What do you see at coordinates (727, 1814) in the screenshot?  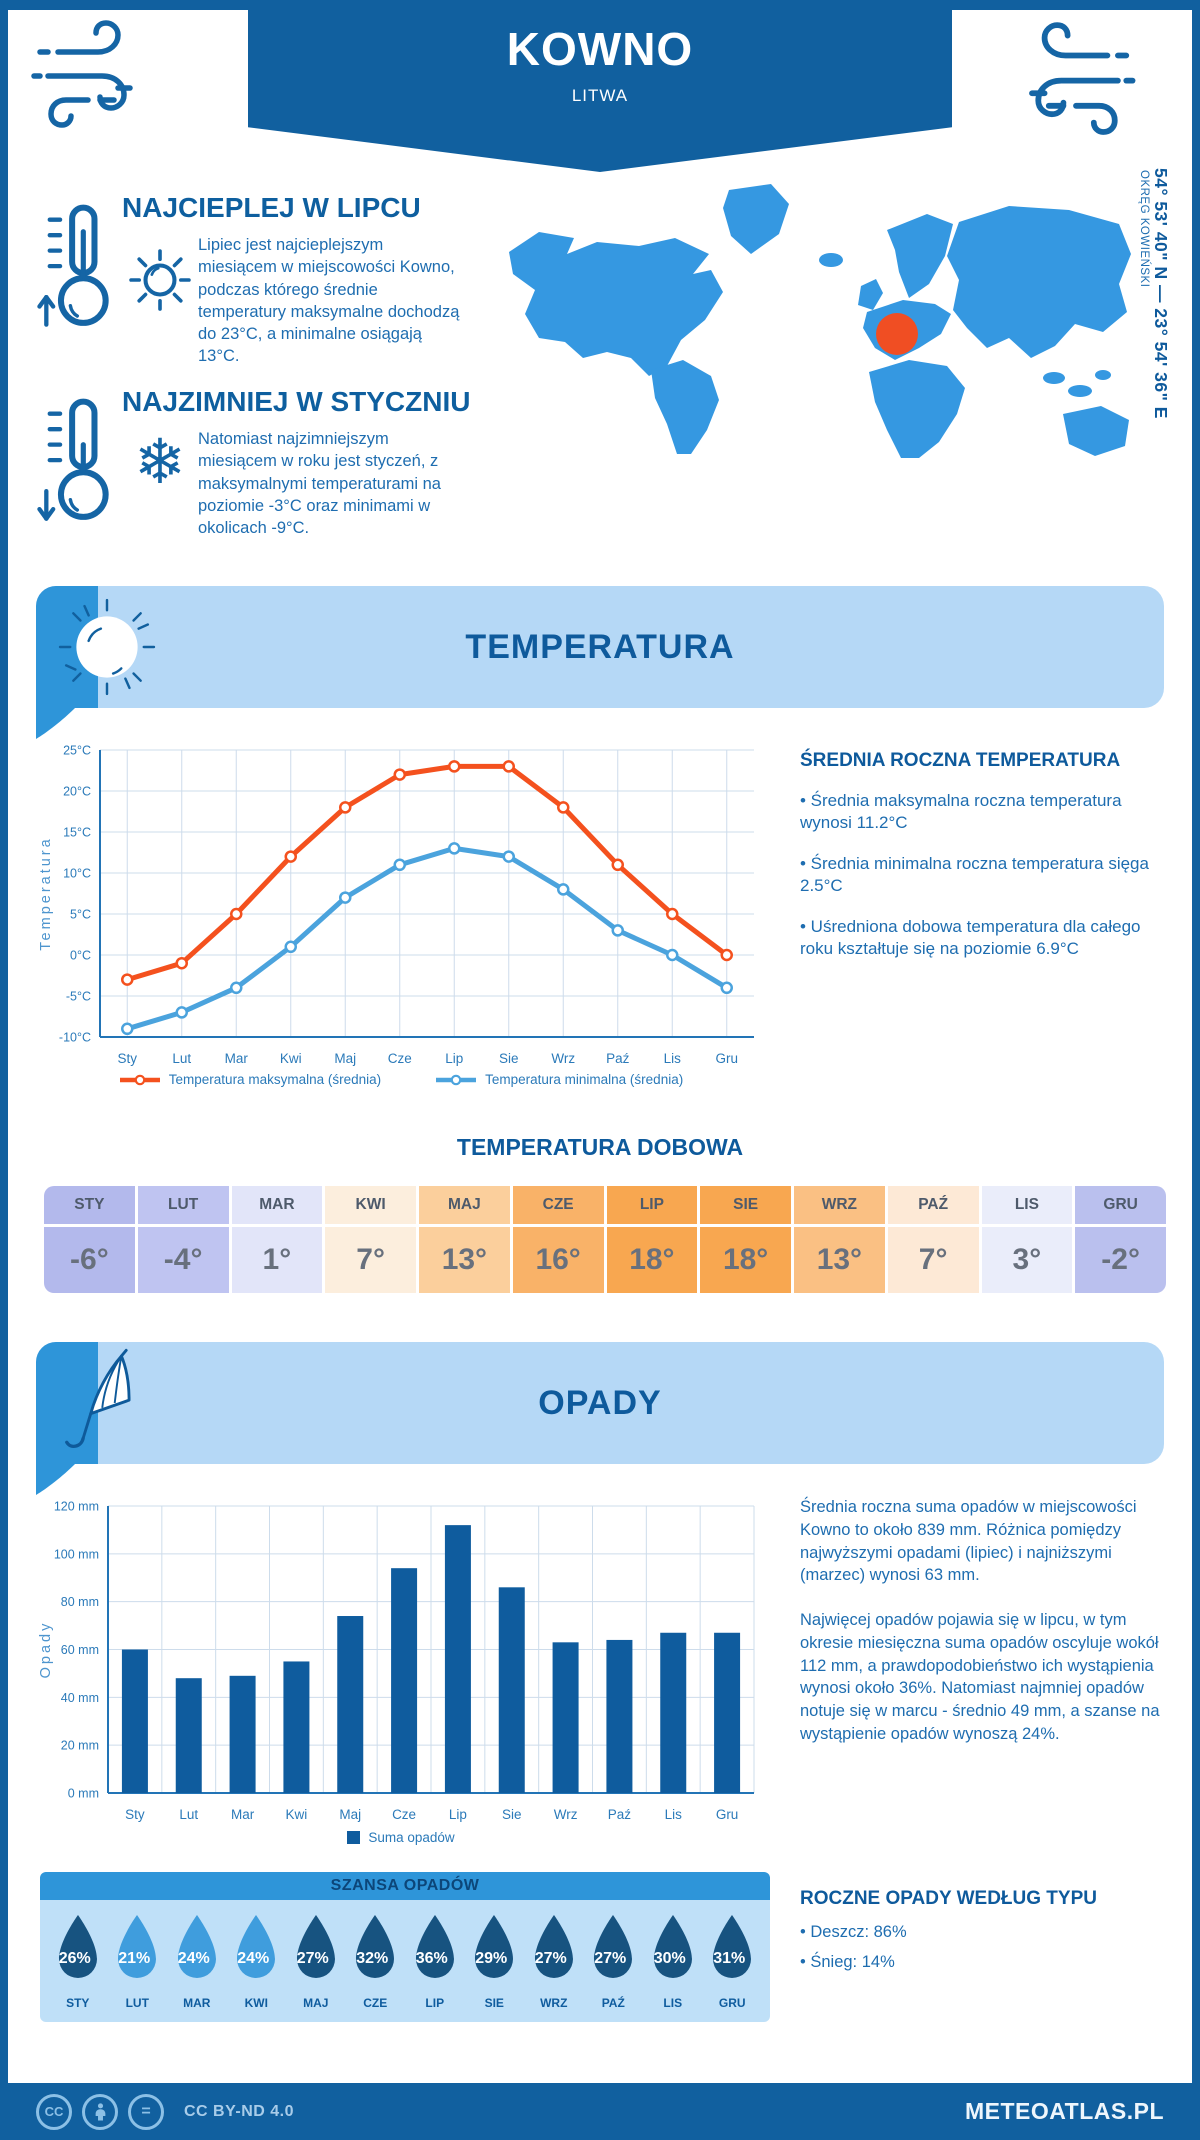 I see `svg-text: Gru` at bounding box center [727, 1814].